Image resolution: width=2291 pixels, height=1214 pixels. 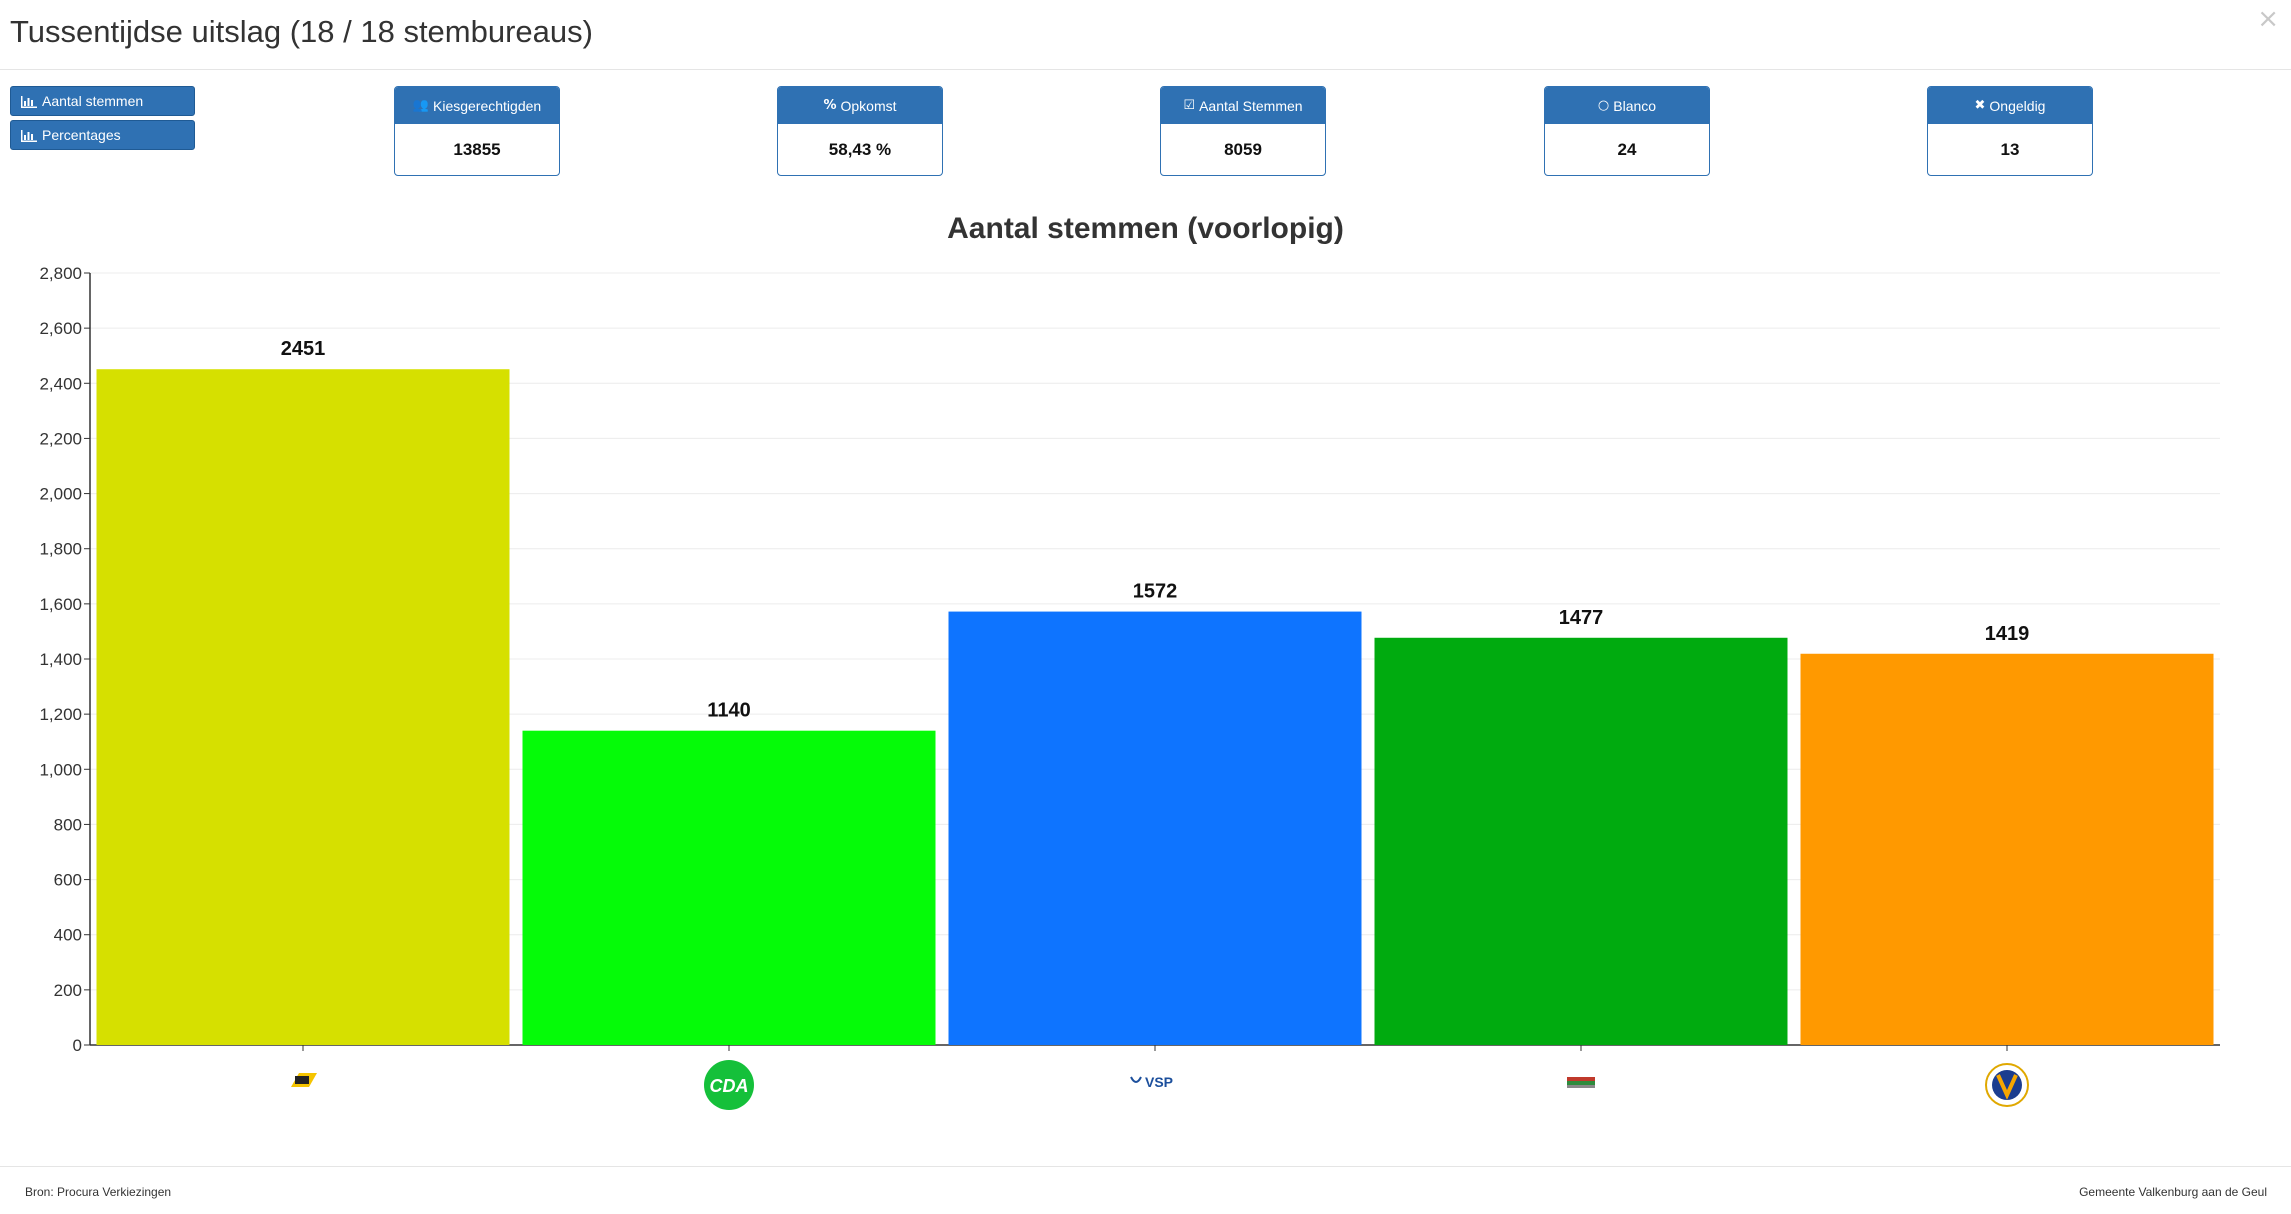 What do you see at coordinates (60, 438) in the screenshot?
I see `y-tick-label: 2,200` at bounding box center [60, 438].